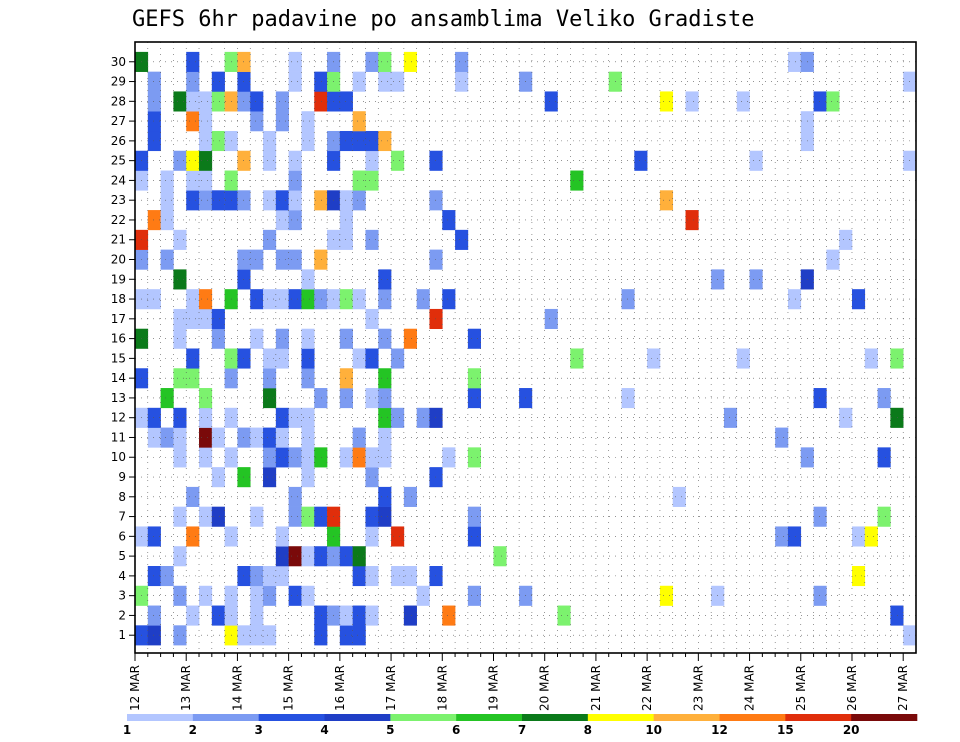  Describe the element at coordinates (118, 457) in the screenshot. I see `y-tick-label: 10` at that location.